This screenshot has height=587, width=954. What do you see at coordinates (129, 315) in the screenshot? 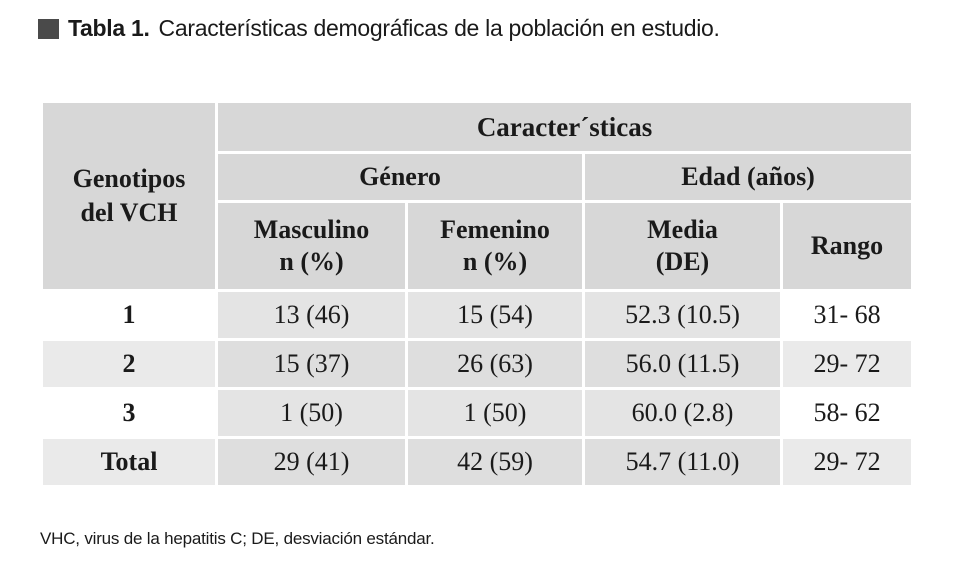
I see `genotype-cell: 1` at bounding box center [129, 315].